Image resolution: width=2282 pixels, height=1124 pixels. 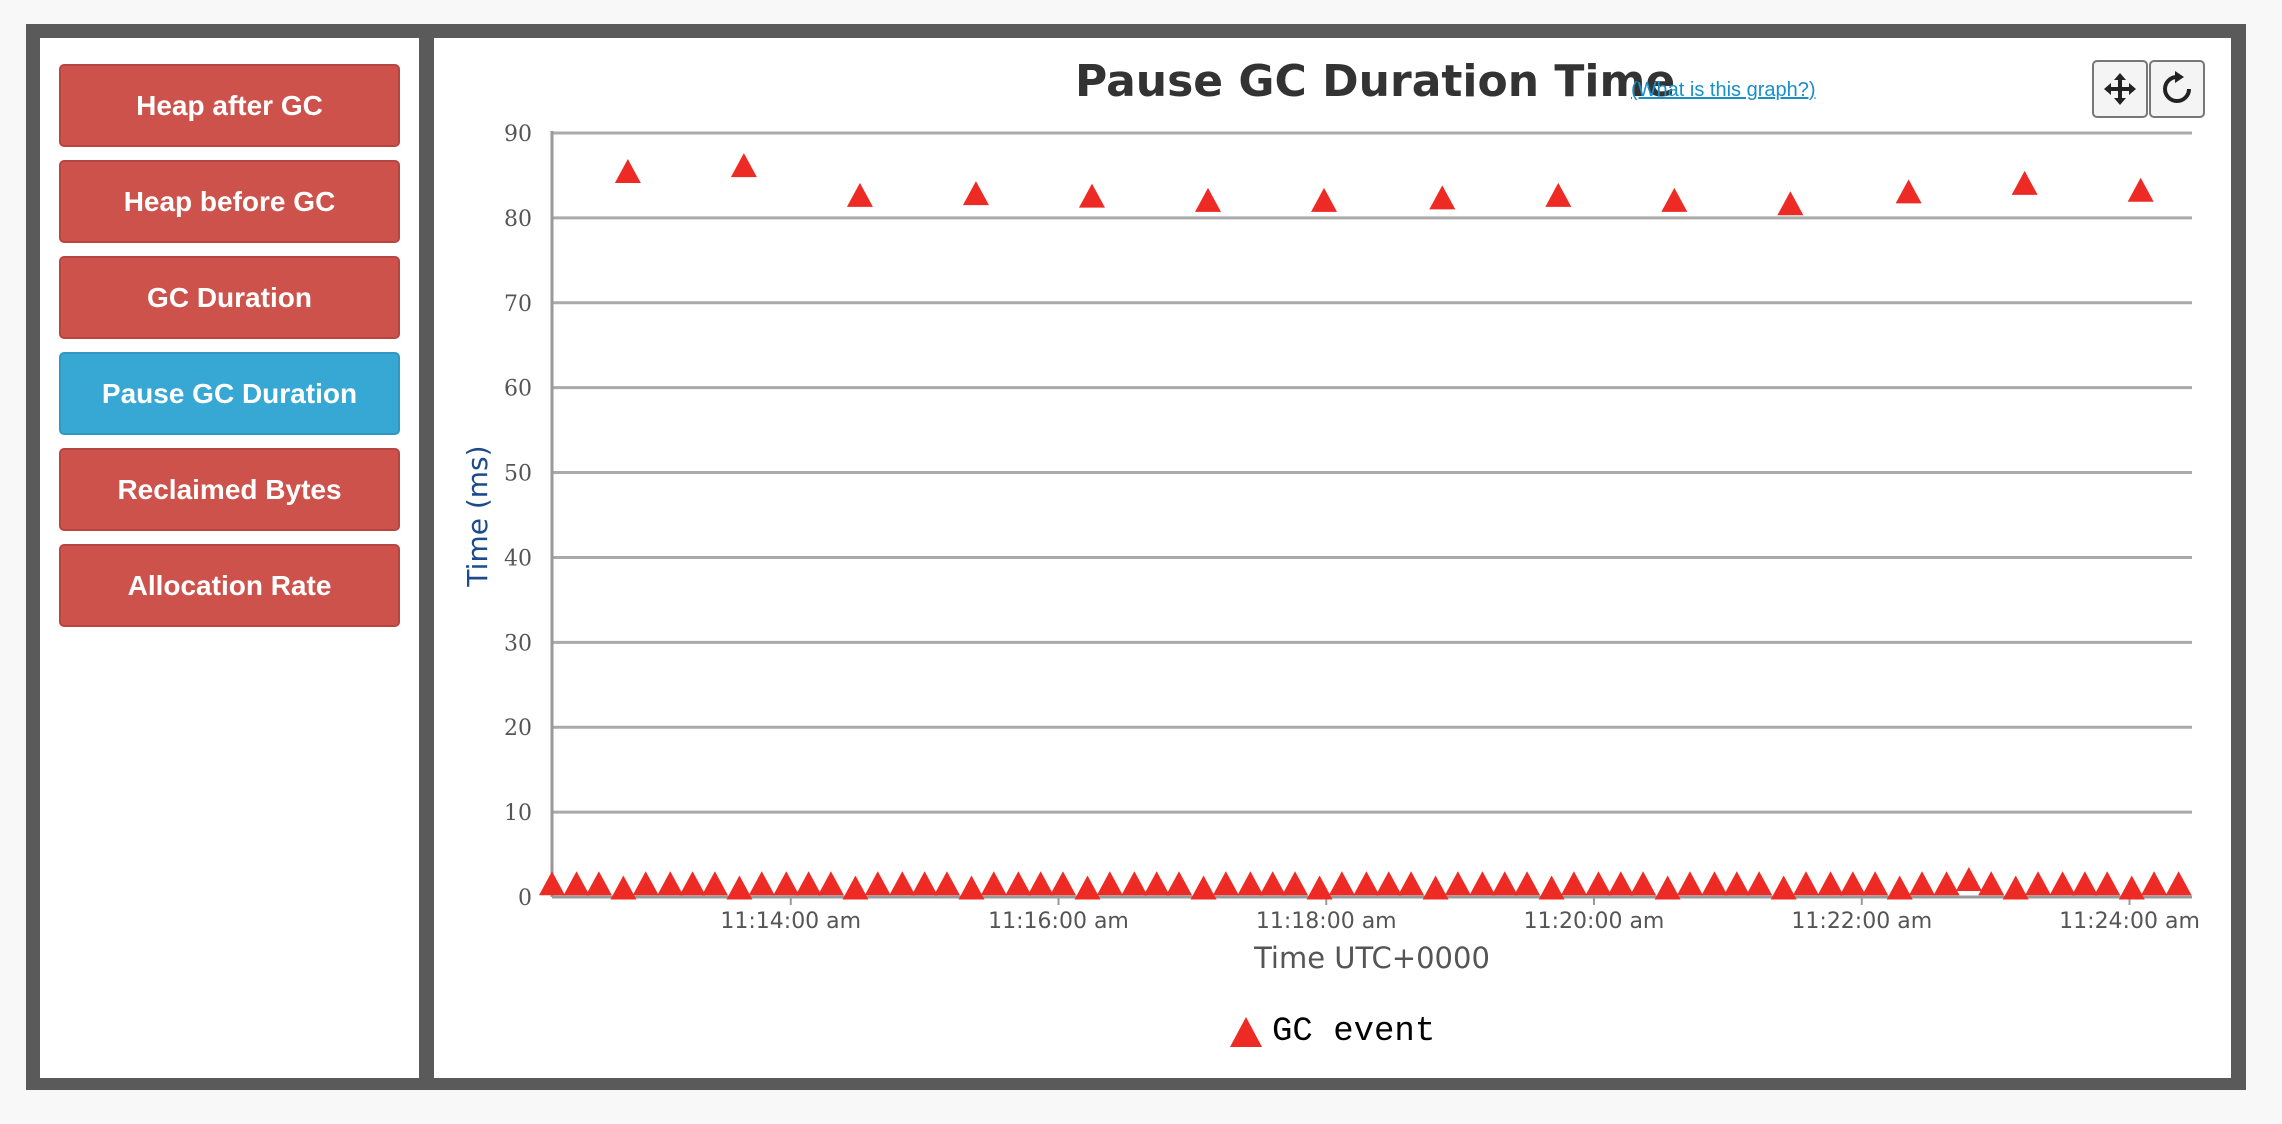 What do you see at coordinates (518, 643) in the screenshot?
I see `y-tick-label: 30` at bounding box center [518, 643].